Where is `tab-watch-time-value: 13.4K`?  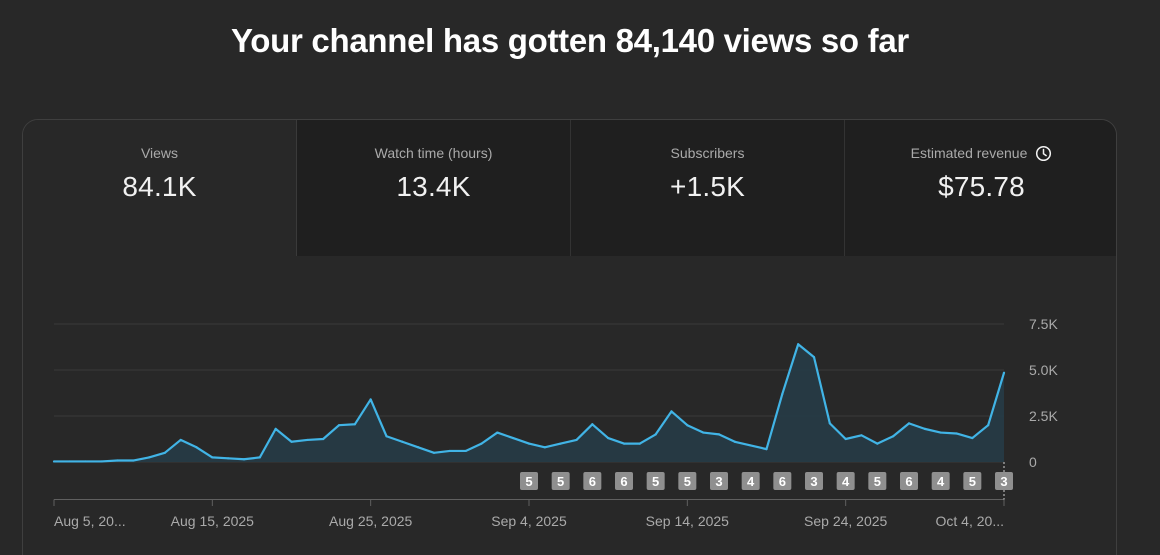
tab-watch-time-value: 13.4K is located at coordinates (433, 186).